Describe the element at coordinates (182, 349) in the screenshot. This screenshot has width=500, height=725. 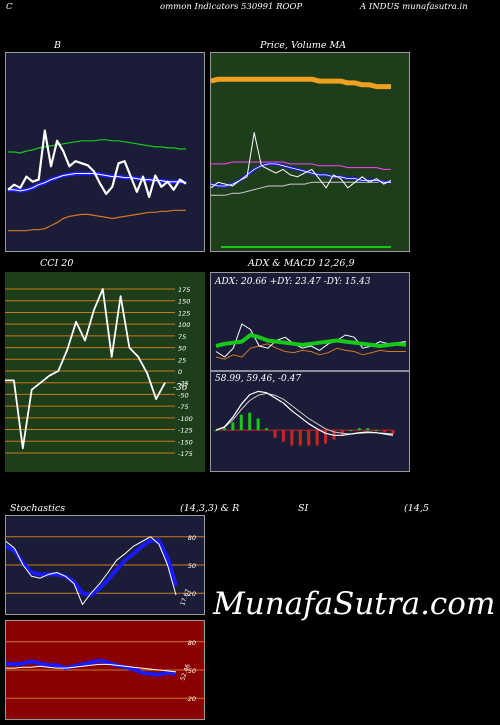
I see `cci-tick-label: 50` at that location.